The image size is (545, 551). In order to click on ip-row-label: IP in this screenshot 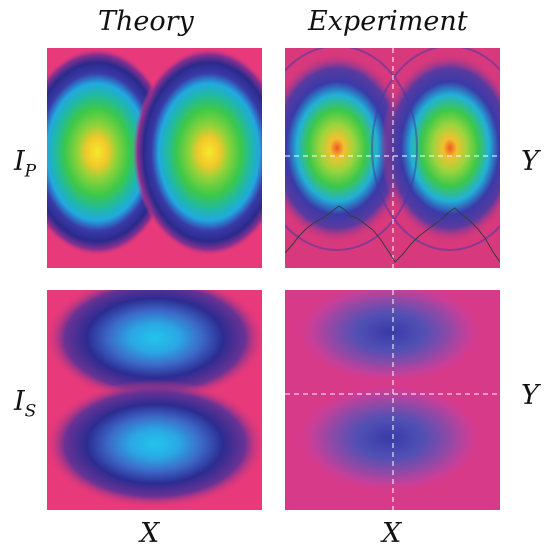, I will do `click(25, 164)`.